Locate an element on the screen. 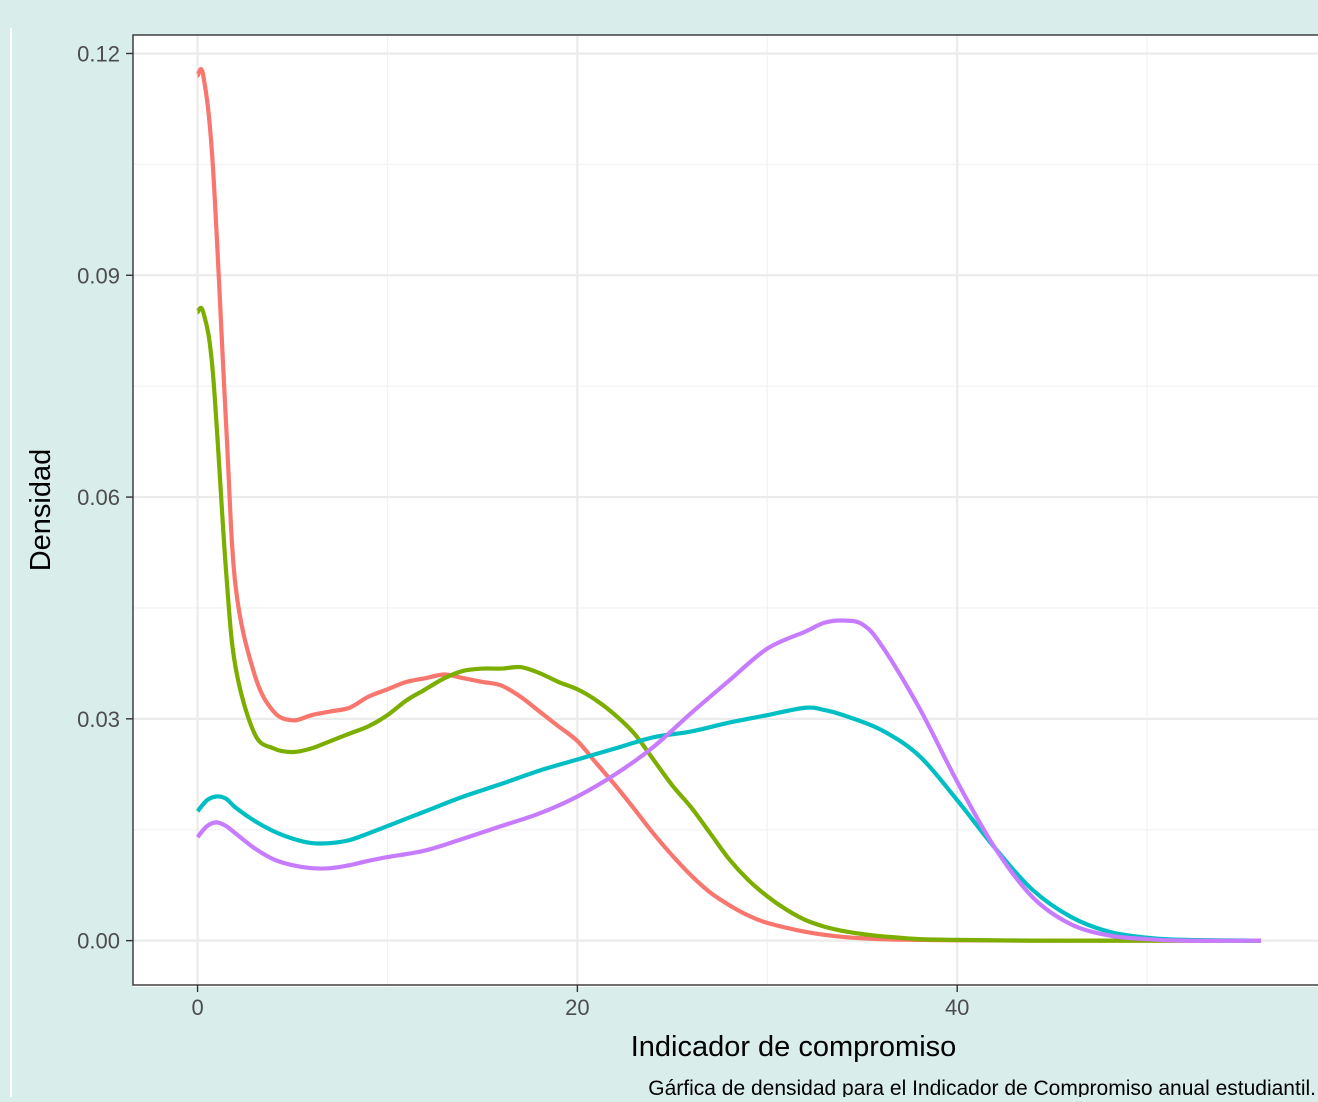 This screenshot has height=1102, width=1318. x-tick-label: 40 is located at coordinates (957, 1007).